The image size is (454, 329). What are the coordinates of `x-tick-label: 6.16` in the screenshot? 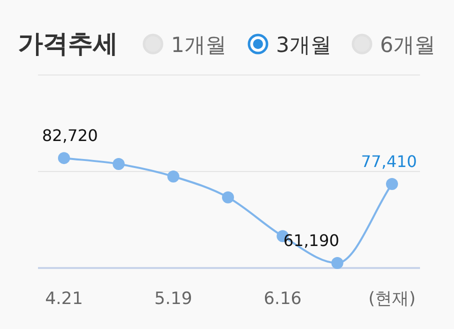 It's located at (283, 299).